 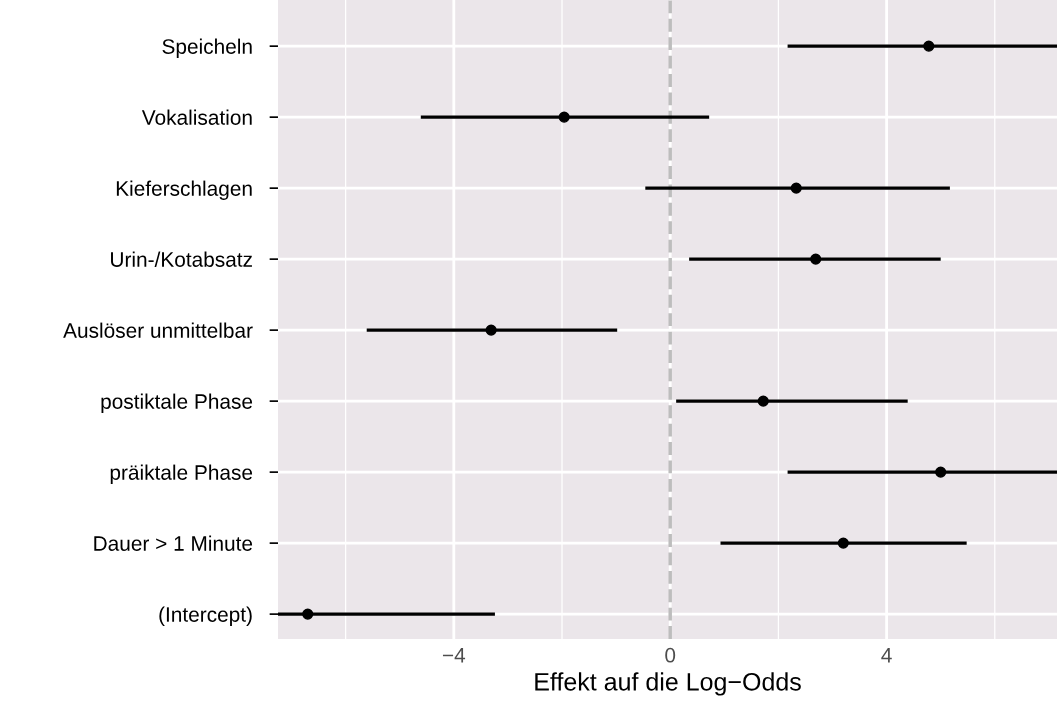 What do you see at coordinates (205, 616) in the screenshot?
I see `y-tick-label: (Intercept)` at bounding box center [205, 616].